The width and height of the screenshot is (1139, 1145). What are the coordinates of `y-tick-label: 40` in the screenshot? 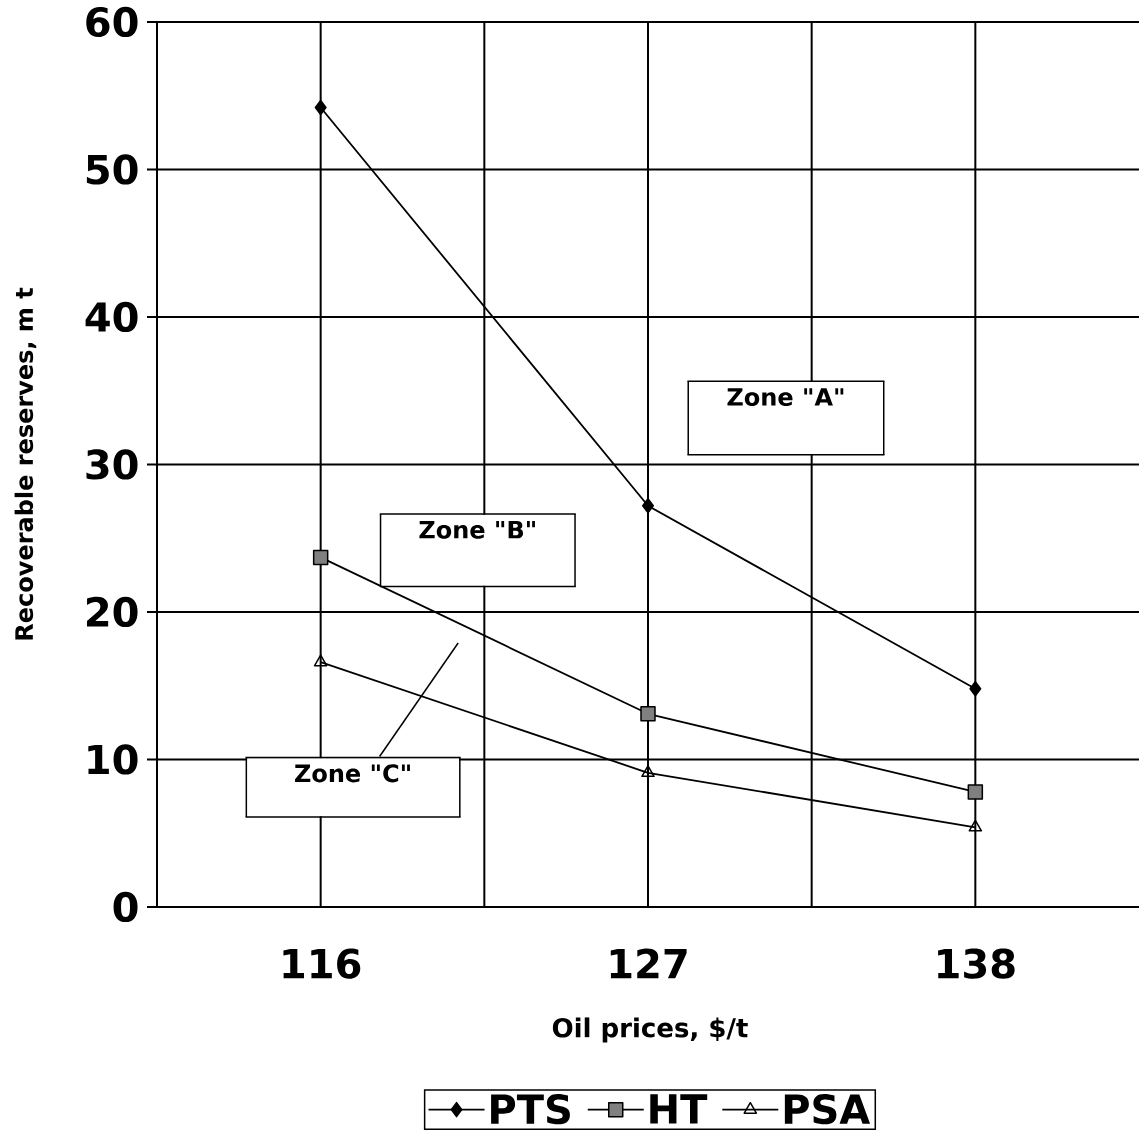 It's located at (111, 317).